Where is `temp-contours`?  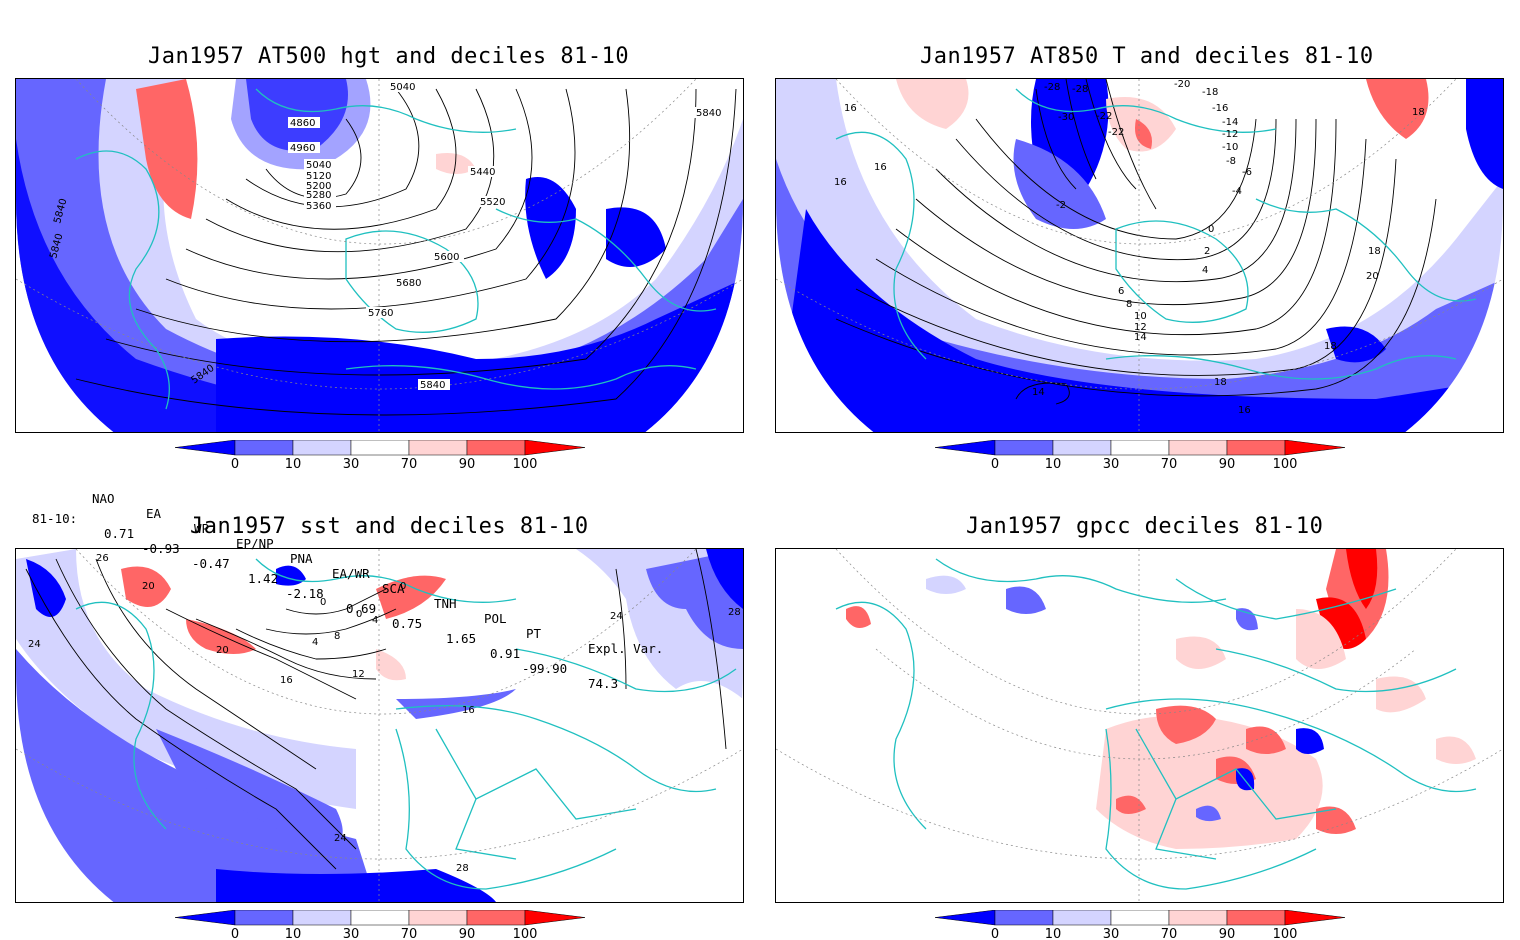
temp-contours is located at coordinates (1136, 242).